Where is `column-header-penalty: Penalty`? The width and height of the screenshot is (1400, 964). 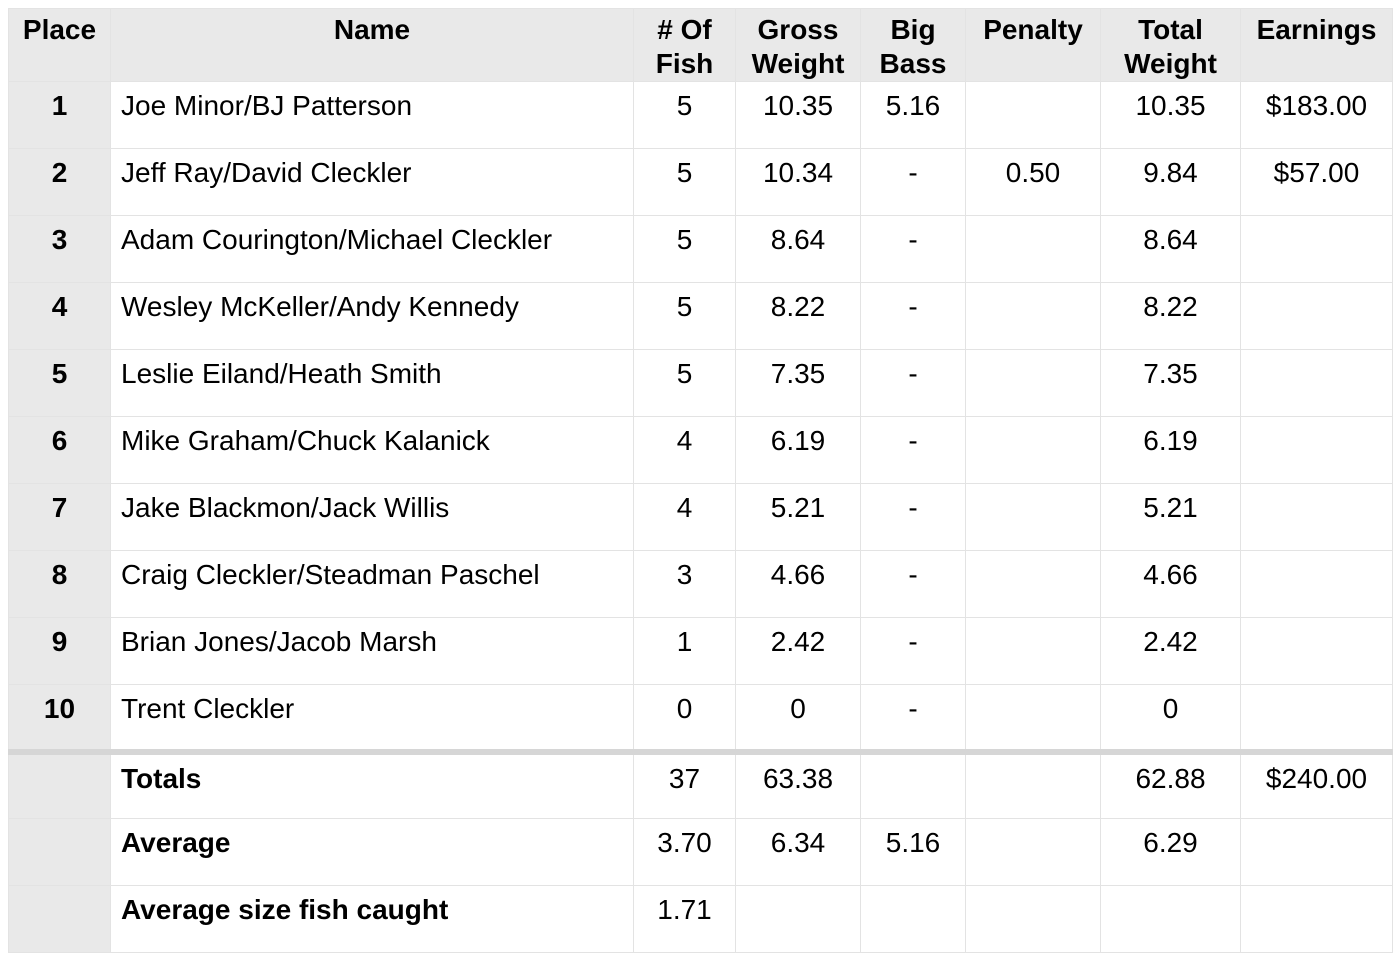 column-header-penalty: Penalty is located at coordinates (1033, 45).